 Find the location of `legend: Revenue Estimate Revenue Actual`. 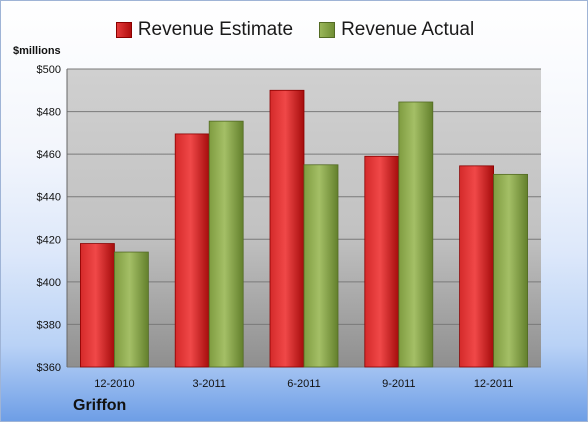

legend: Revenue Estimate Revenue Actual is located at coordinates (294, 30).